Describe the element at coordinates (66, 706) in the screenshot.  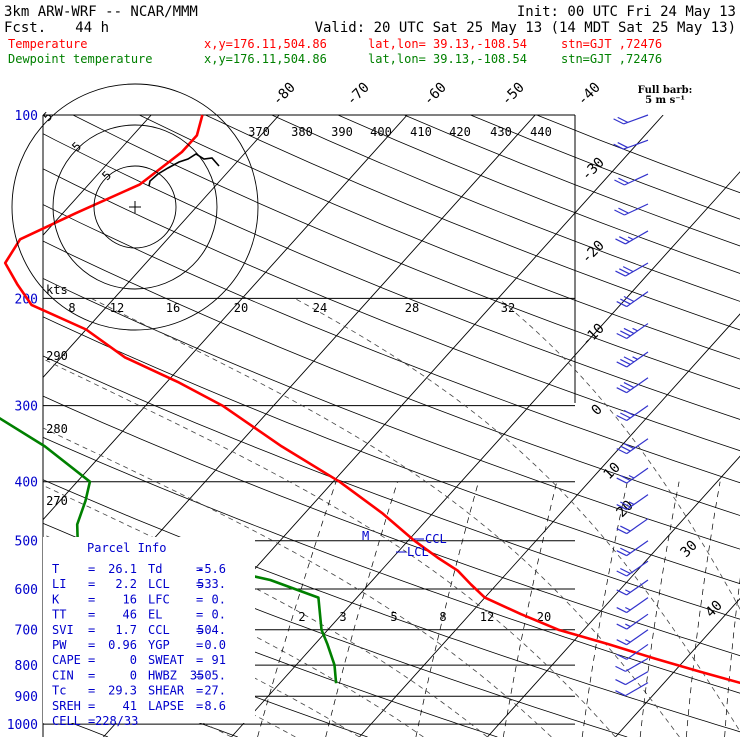
I see `parcel-key: SREH` at that location.